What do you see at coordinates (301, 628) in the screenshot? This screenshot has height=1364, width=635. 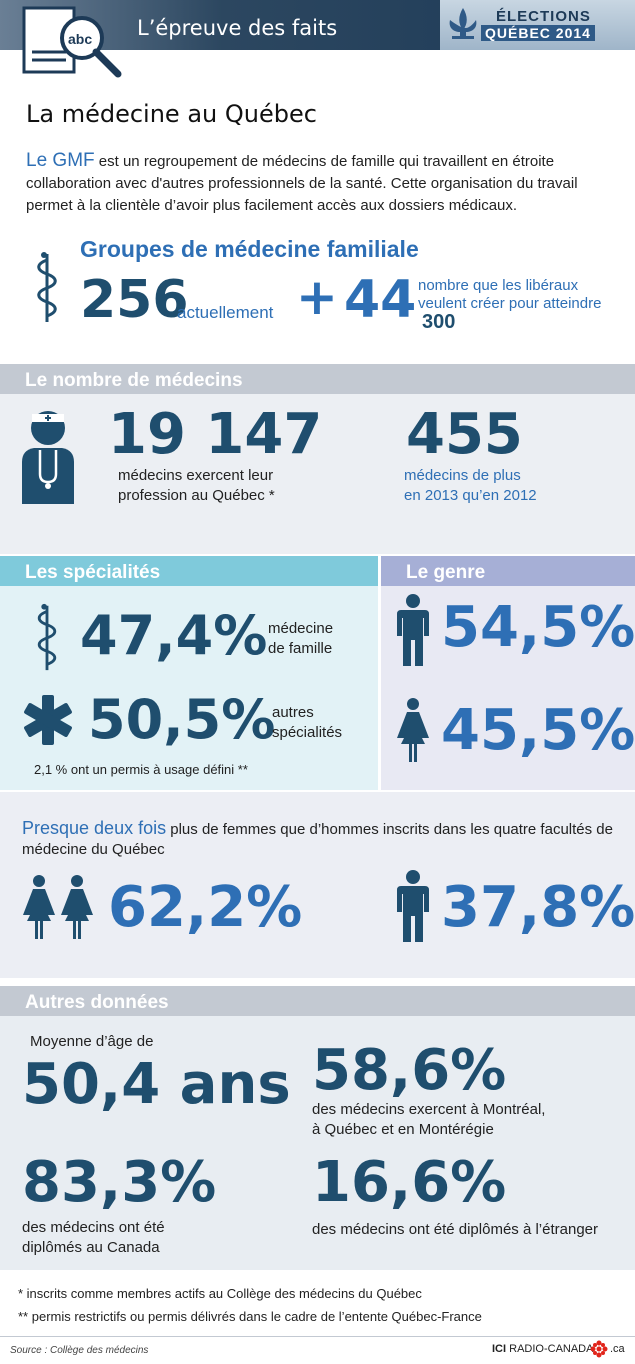 I see `specialties-family-label-1: médecine` at bounding box center [301, 628].